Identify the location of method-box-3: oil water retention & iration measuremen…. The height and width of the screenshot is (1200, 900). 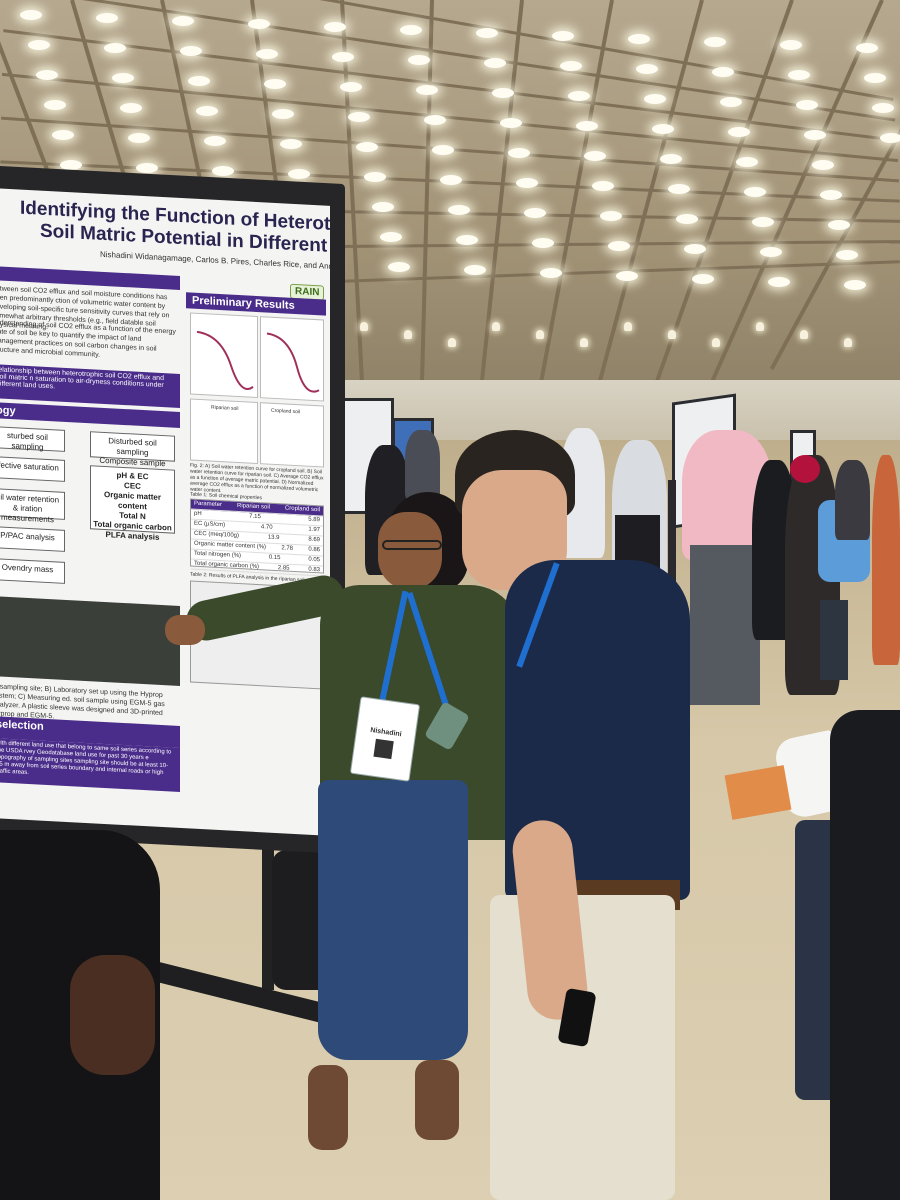
(32, 506).